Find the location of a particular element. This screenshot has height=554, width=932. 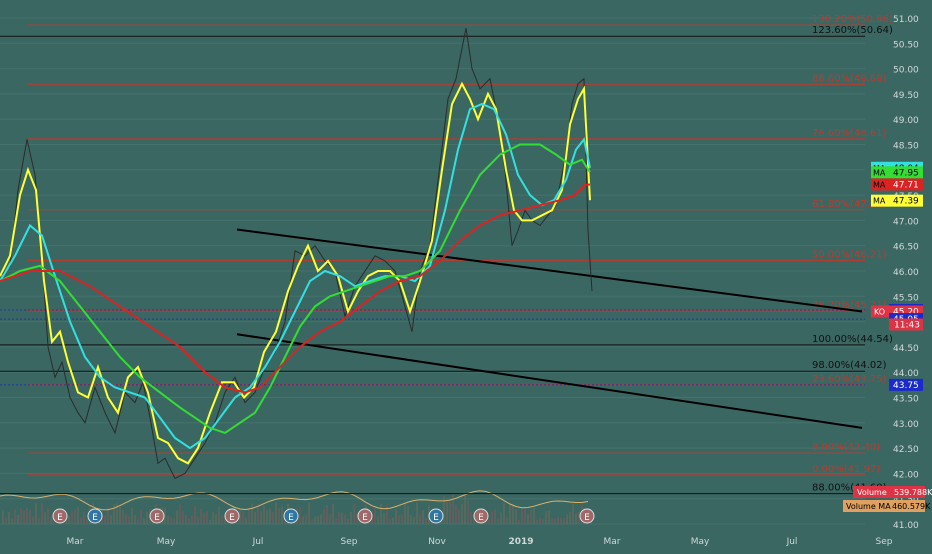

y-tick-label: 46.50 is located at coordinates (906, 248).